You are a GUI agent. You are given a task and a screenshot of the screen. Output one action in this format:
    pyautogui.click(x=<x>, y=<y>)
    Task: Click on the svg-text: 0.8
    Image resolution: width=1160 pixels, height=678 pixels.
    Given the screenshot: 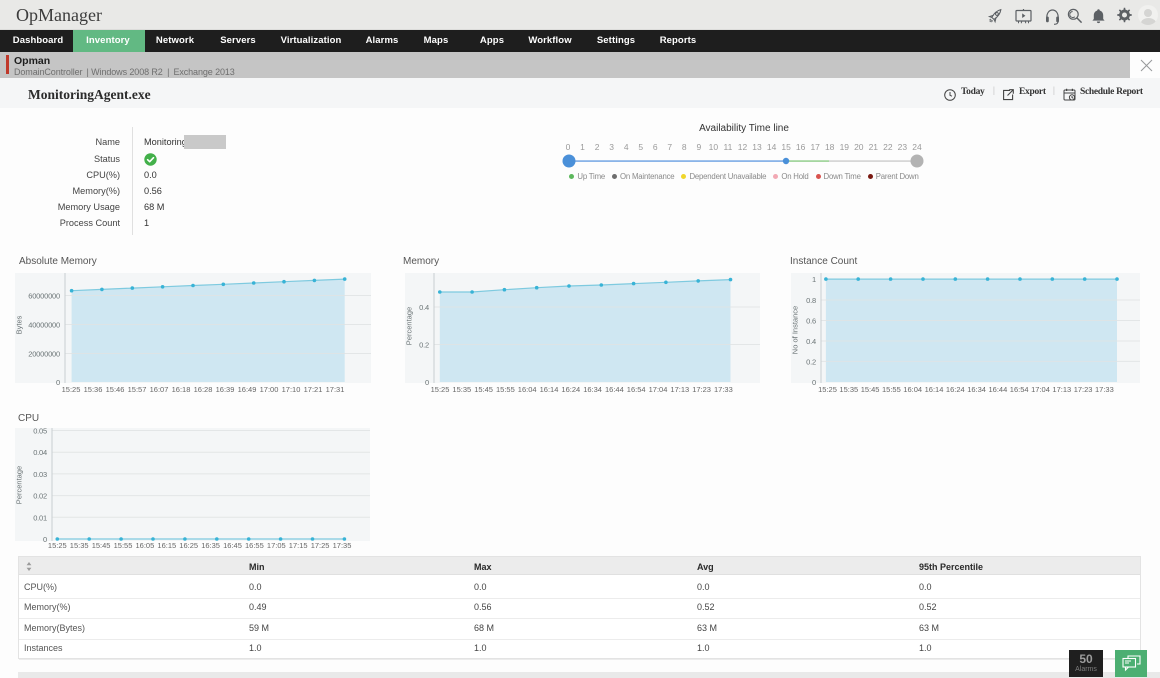 What is the action you would take?
    pyautogui.click(x=811, y=300)
    